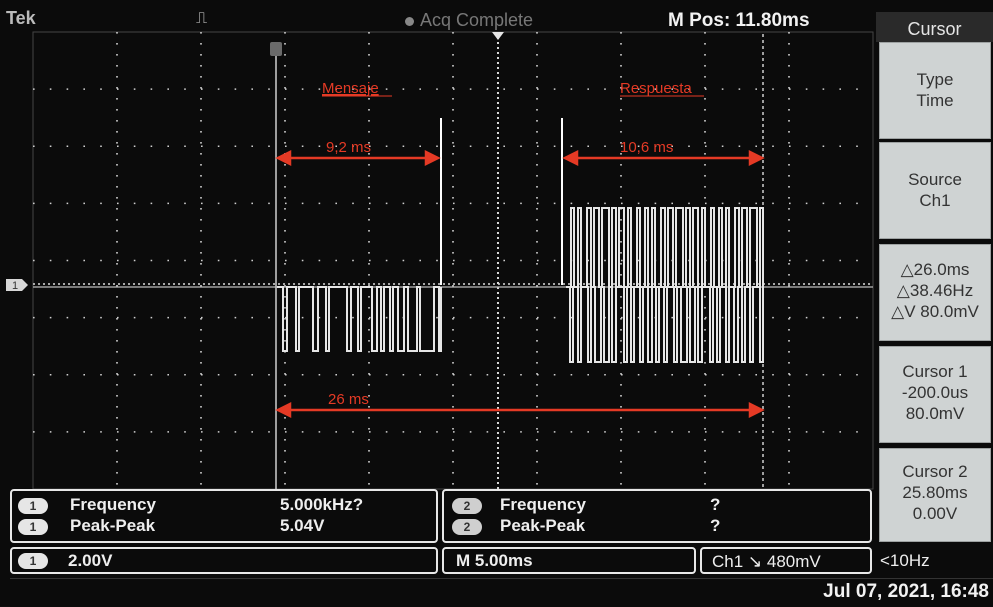 Image resolution: width=993 pixels, height=607 pixels. What do you see at coordinates (665, 247) in the screenshot?
I see `response-burst-high-trace` at bounding box center [665, 247].